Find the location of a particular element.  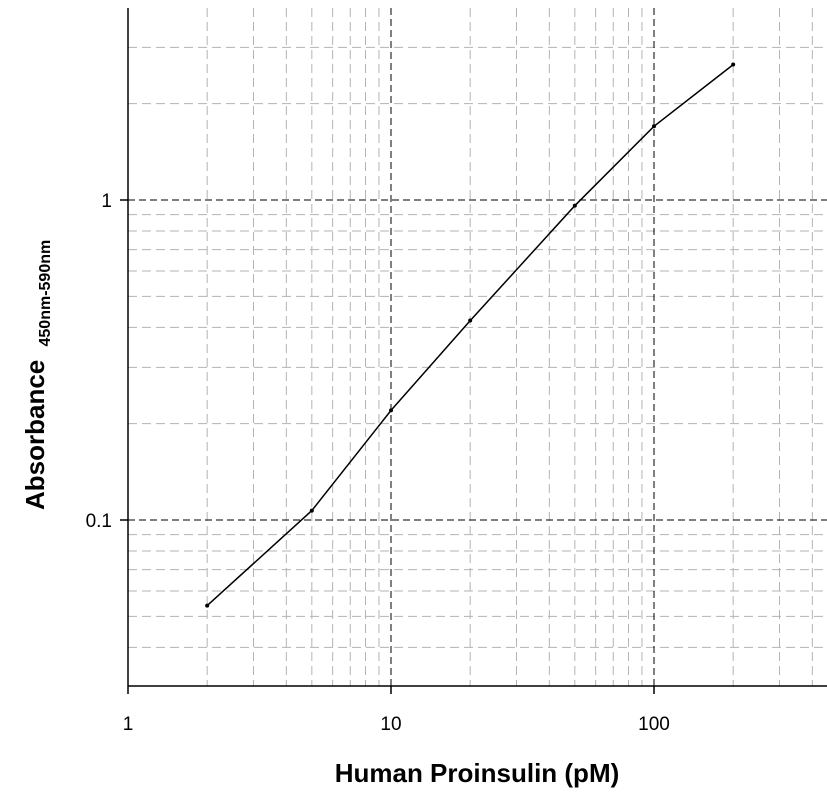

y-ticks: 0.11 is located at coordinates (107, 361).